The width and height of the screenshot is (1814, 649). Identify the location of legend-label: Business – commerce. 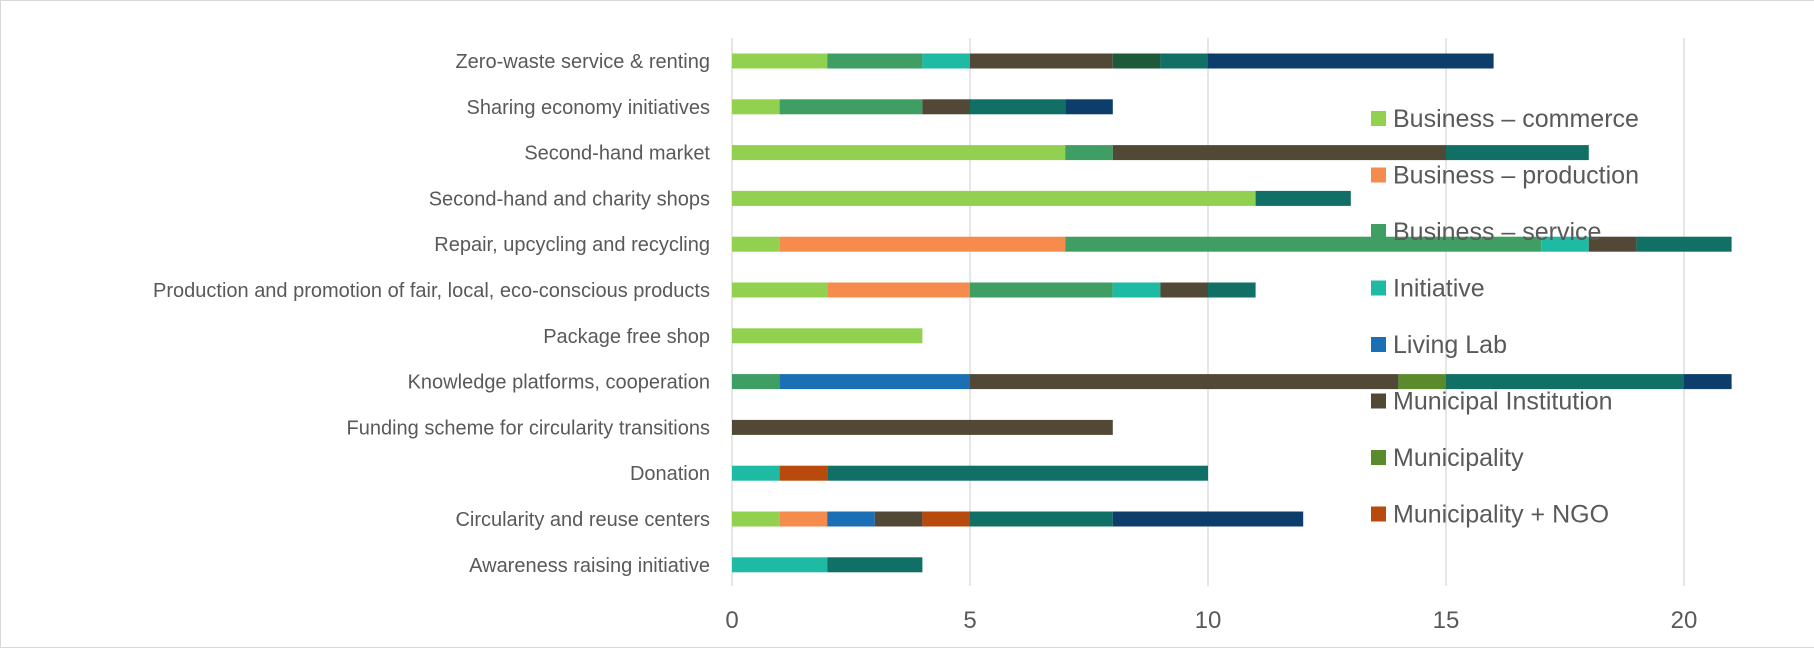
(1516, 119).